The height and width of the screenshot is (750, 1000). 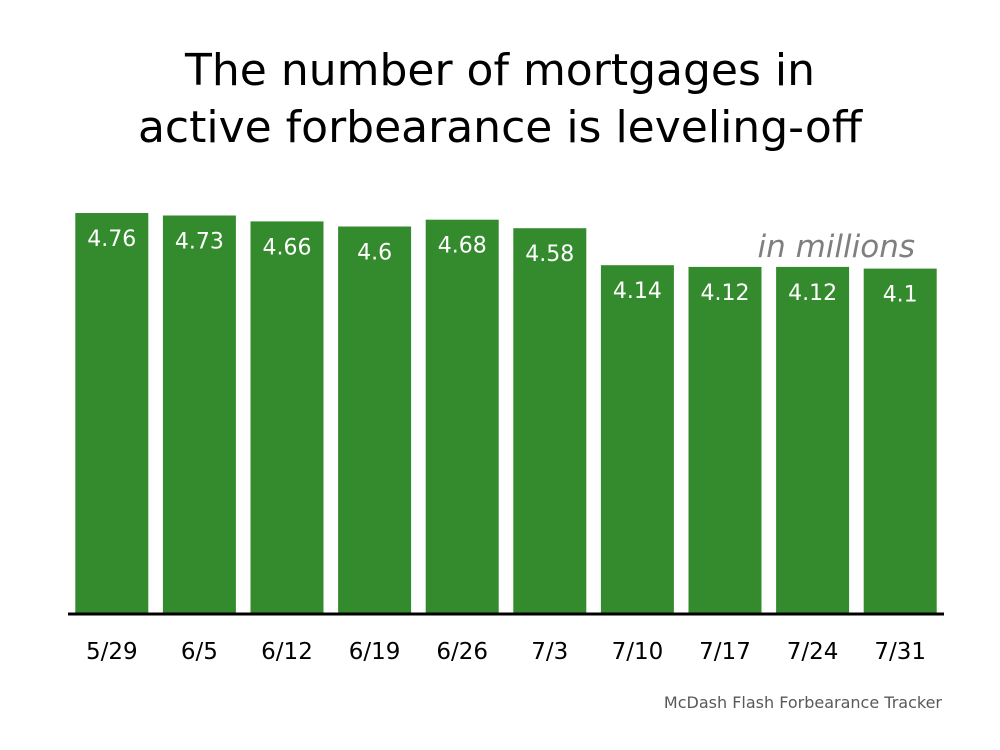 I want to click on units-note: in millions, so click(x=836, y=247).